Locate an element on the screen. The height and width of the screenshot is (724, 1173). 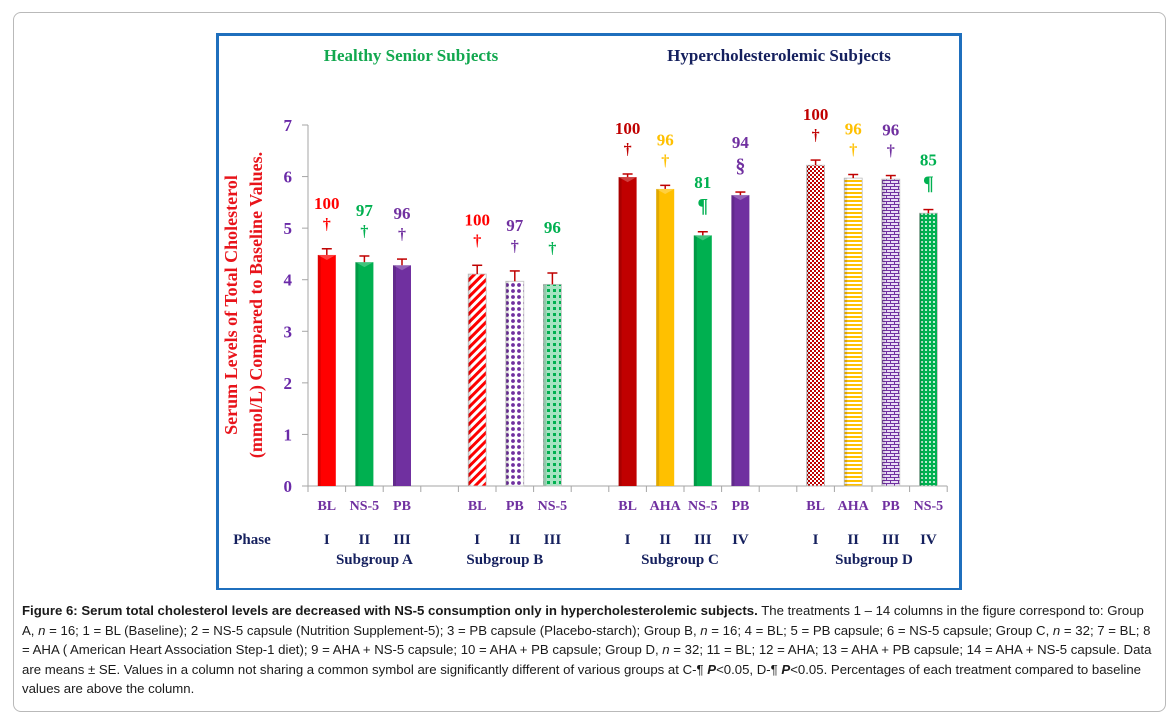
bar-subgroup-c-aha is located at coordinates (665, 337).